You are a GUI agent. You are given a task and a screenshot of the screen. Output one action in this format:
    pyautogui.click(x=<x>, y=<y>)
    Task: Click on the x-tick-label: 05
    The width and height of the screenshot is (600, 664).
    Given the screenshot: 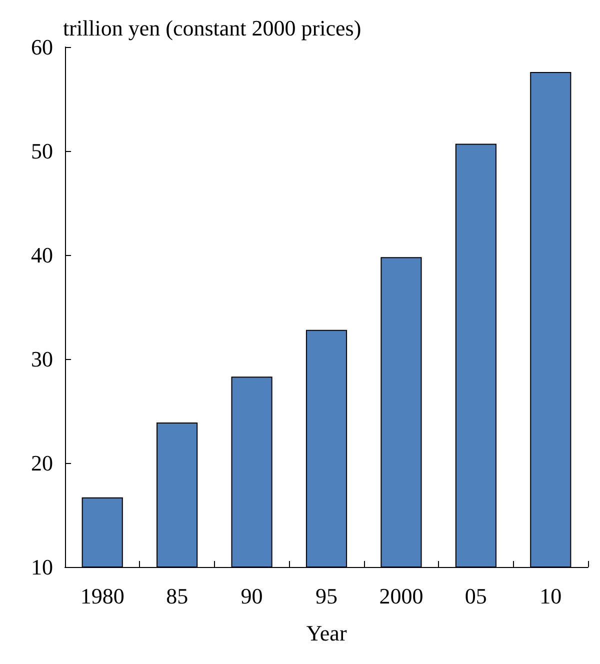 What is the action you would take?
    pyautogui.click(x=475, y=596)
    